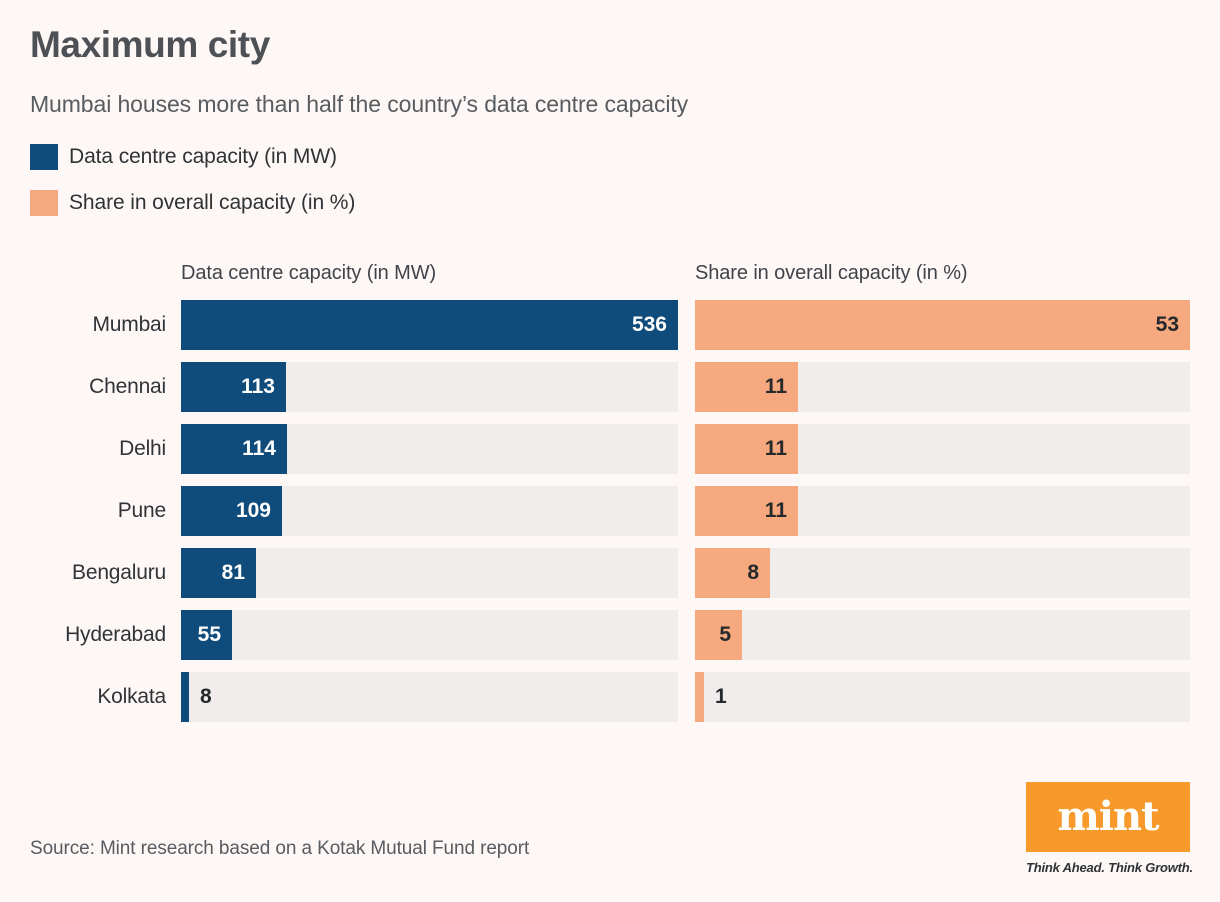 Image resolution: width=1220 pixels, height=902 pixels. I want to click on bar-value-capacity: 536, so click(649, 324).